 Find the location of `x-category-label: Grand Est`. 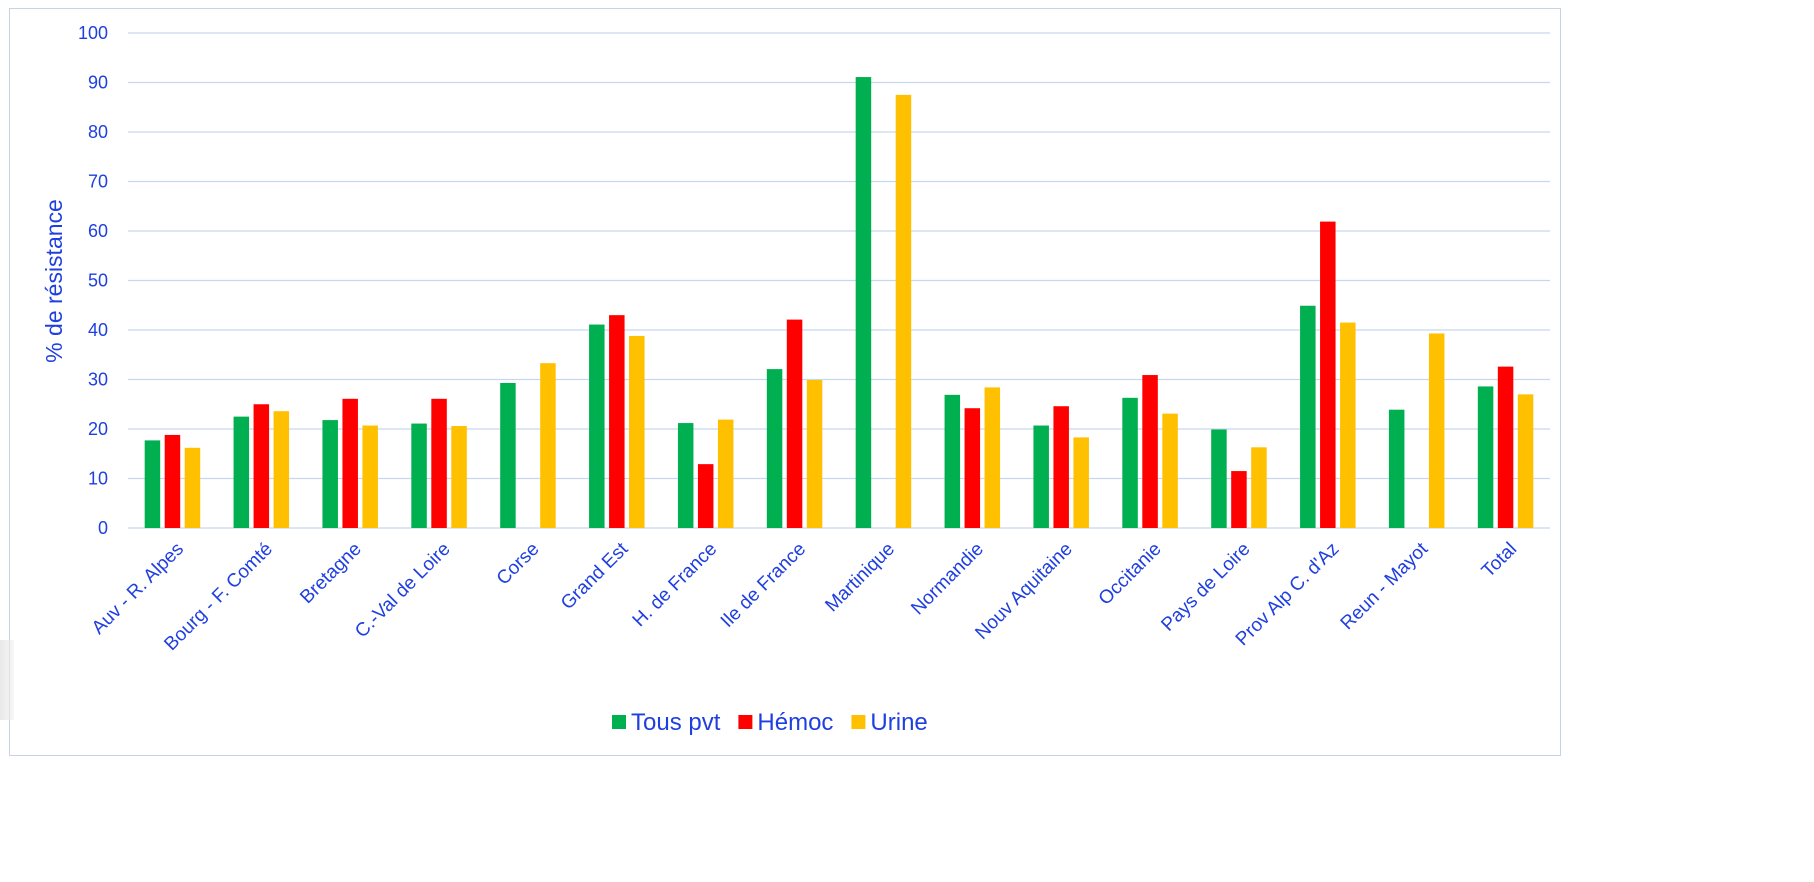

x-category-label: Grand Est is located at coordinates (595, 576).